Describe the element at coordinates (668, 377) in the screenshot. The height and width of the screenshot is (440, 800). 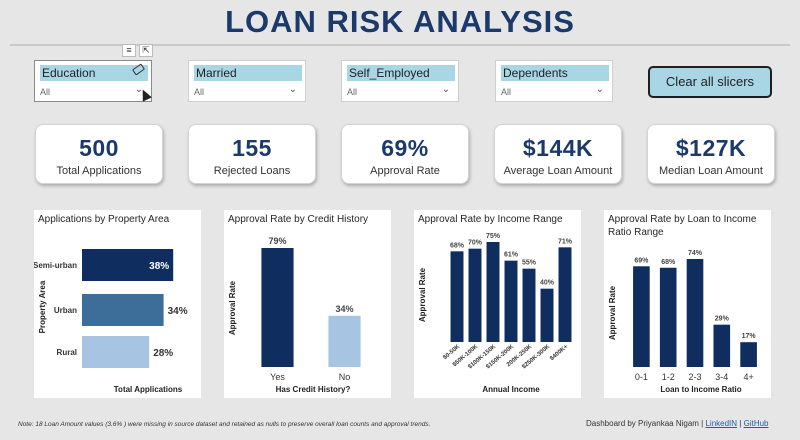
I see `tick-label: 1-2` at that location.